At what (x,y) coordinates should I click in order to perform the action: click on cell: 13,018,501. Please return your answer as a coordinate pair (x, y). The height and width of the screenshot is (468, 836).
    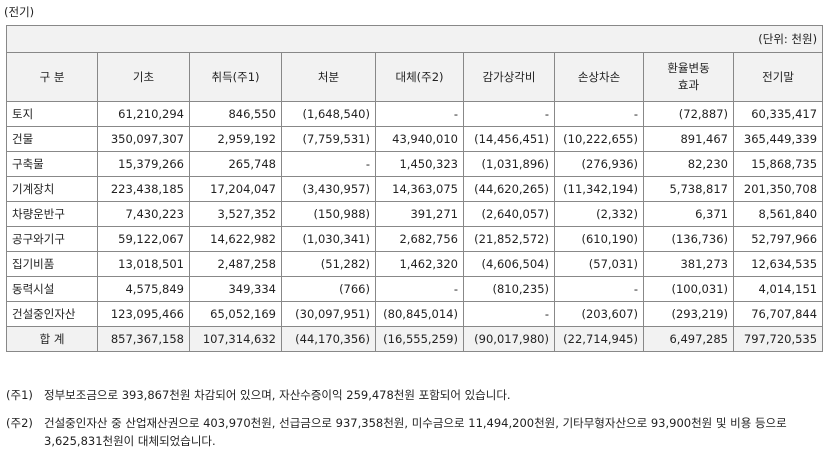
    Looking at the image, I should click on (143, 264).